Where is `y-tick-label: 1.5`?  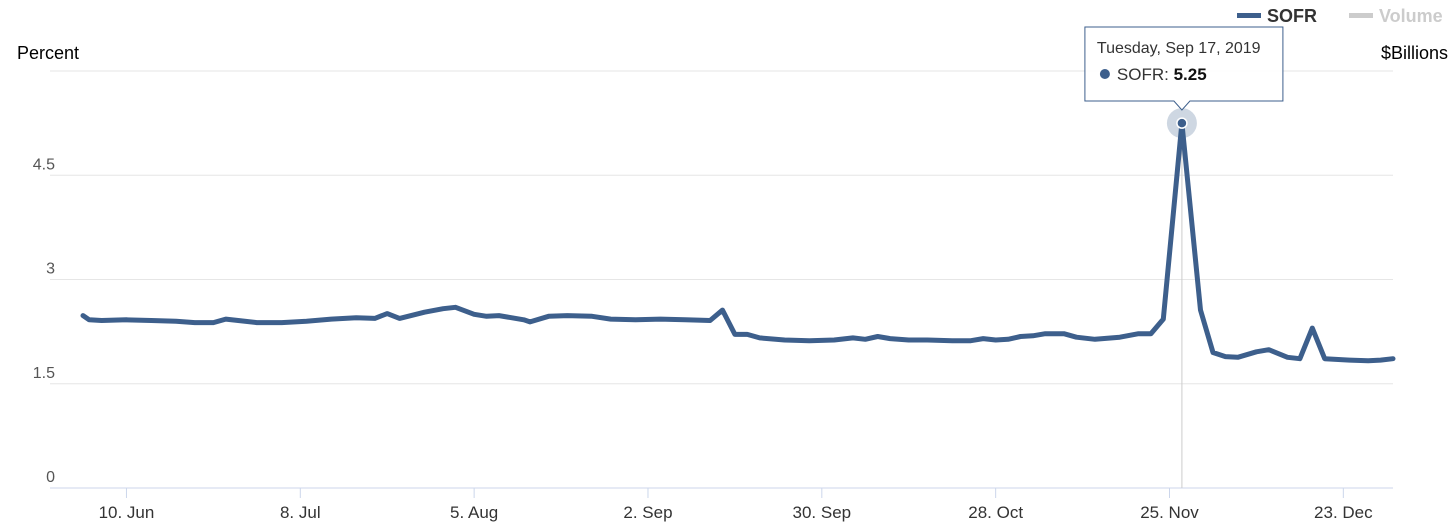 y-tick-label: 1.5 is located at coordinates (44, 373).